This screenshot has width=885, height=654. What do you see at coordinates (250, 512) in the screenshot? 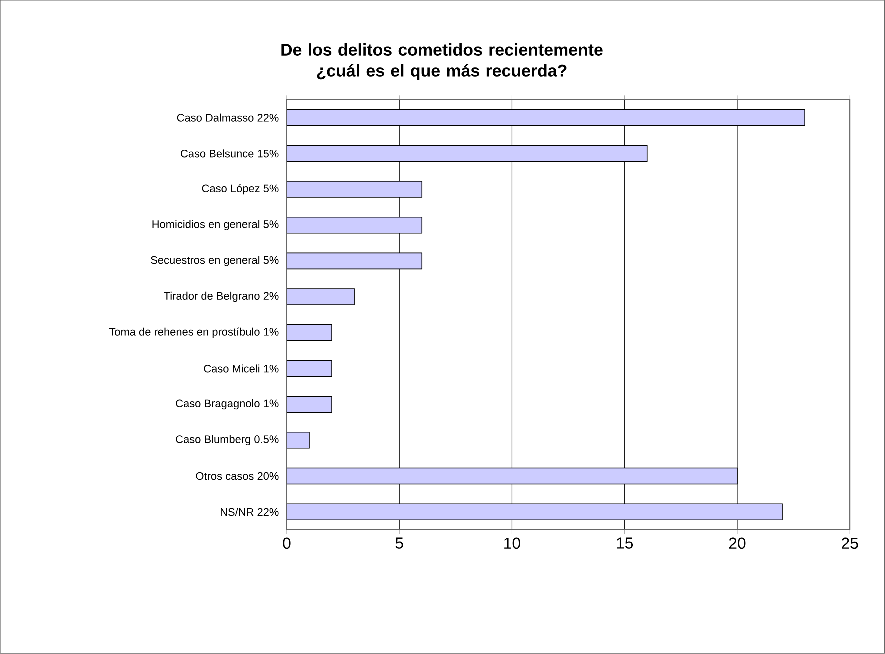
I see `y-tick-label: NS/NR 22%` at bounding box center [250, 512].